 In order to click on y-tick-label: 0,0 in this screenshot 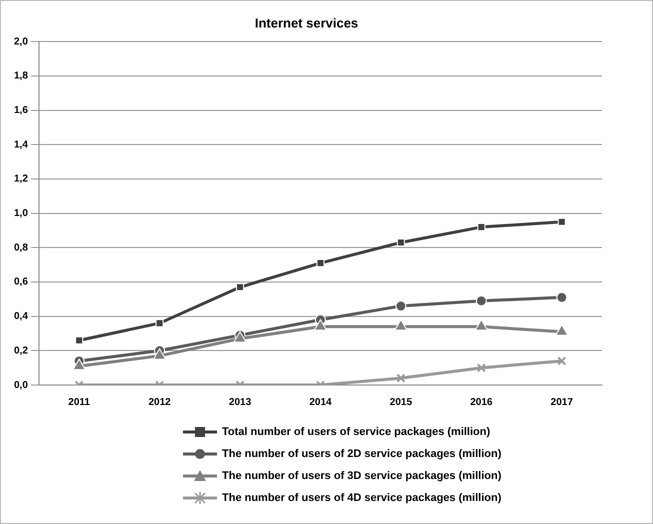, I will do `click(21, 385)`.